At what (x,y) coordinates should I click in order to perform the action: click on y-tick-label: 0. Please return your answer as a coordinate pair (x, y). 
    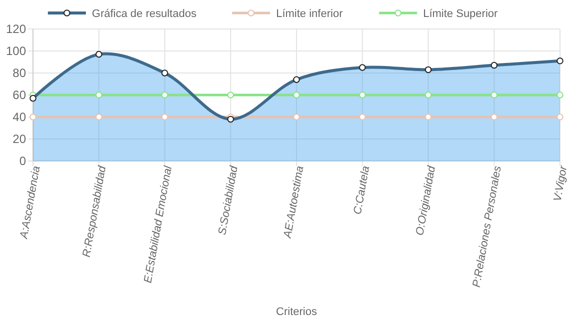
    Looking at the image, I should click on (22, 161).